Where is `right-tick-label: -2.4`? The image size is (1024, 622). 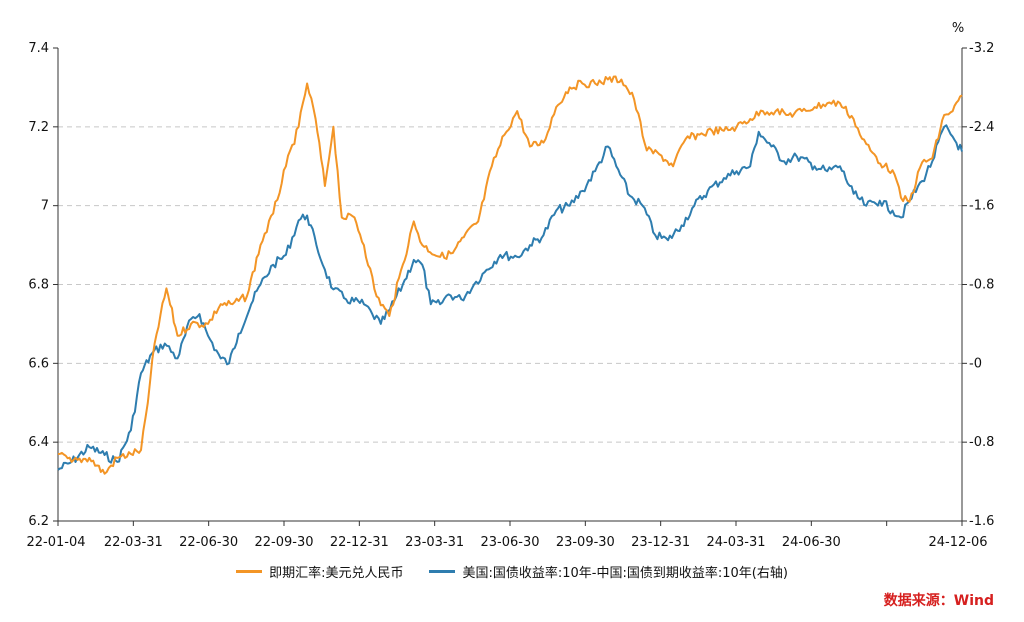 right-tick-label: -2.4 is located at coordinates (981, 127).